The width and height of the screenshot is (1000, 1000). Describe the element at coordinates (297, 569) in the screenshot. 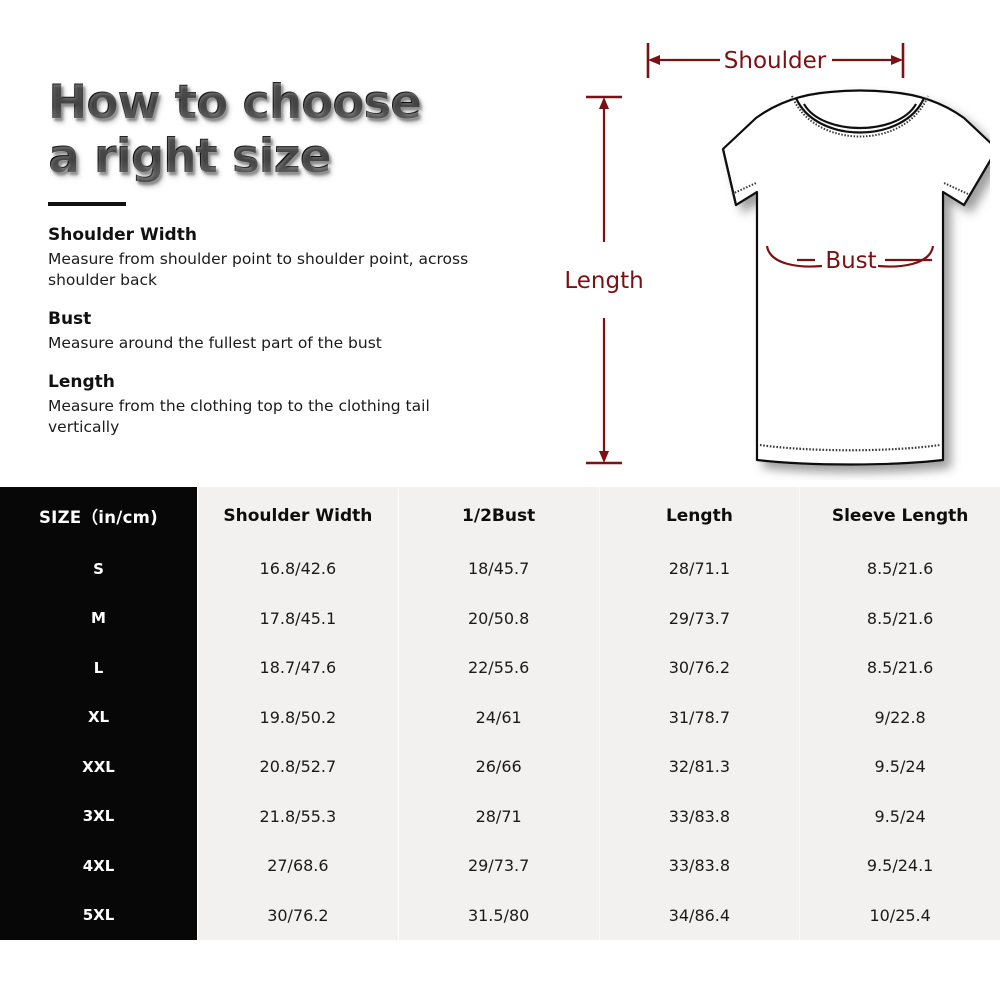

I see `cell-shoulder-width: 16.8/42.6` at that location.